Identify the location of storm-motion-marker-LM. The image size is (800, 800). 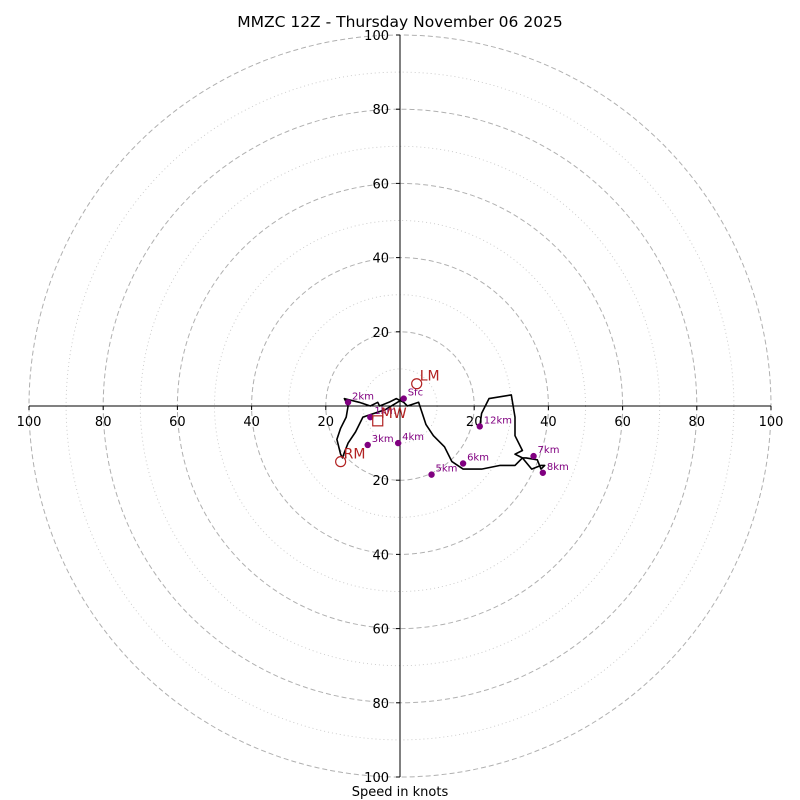
(417, 384).